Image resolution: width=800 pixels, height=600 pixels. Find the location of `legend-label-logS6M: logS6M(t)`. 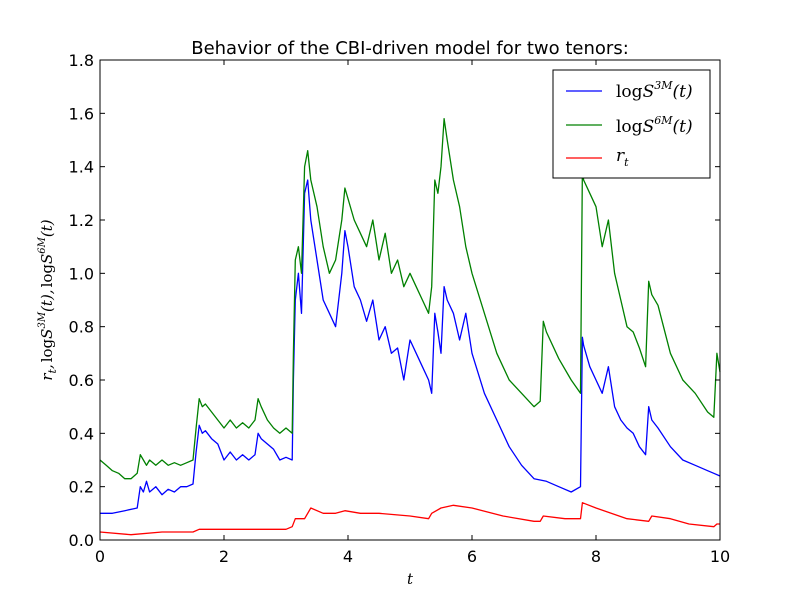

legend-label-logS6M: logS6M(t) is located at coordinates (654, 125).